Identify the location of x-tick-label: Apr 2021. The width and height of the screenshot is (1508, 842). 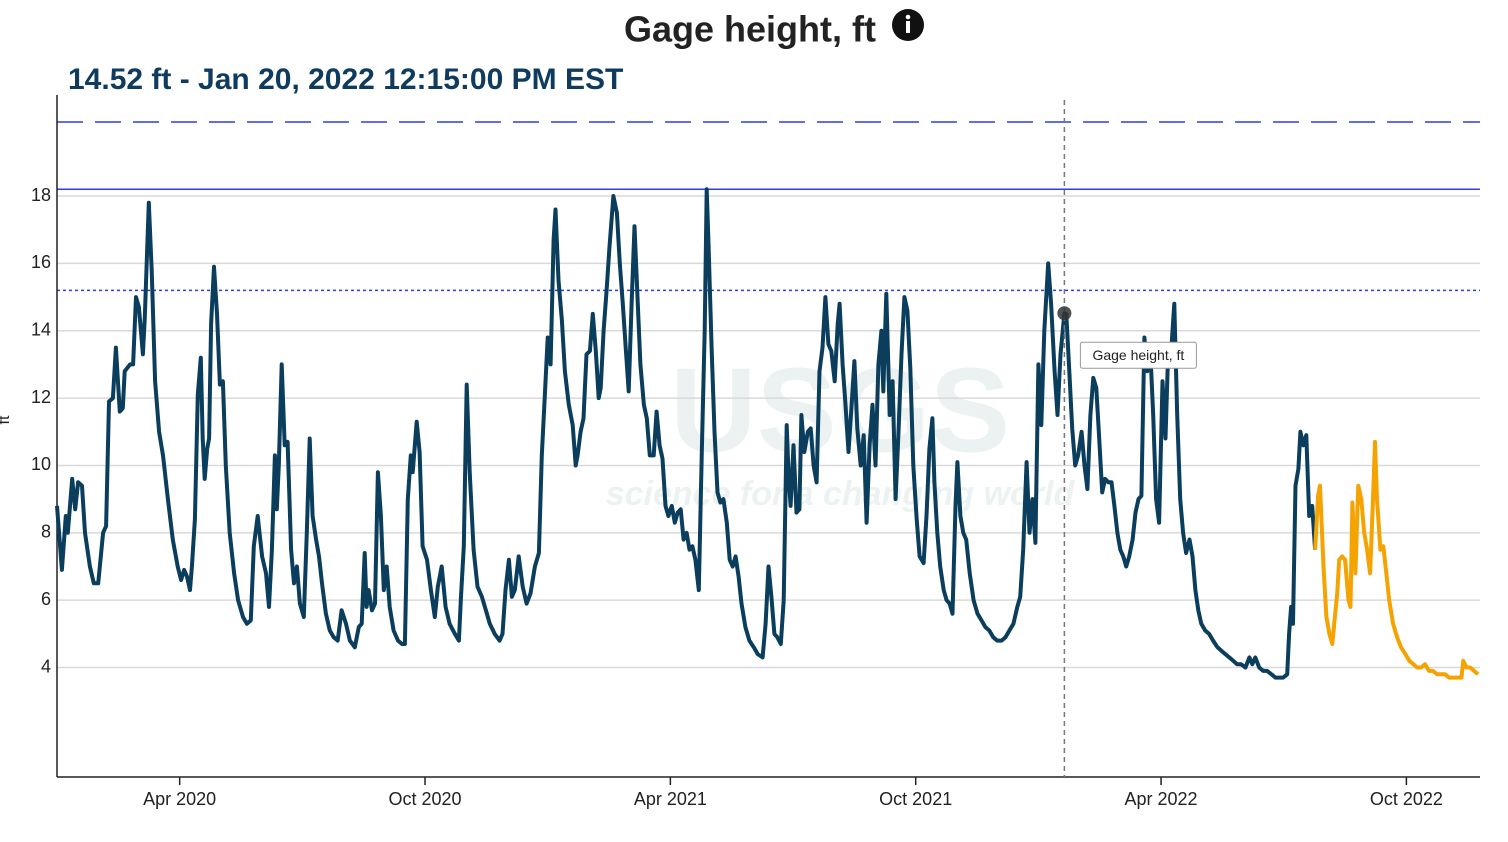
(670, 799).